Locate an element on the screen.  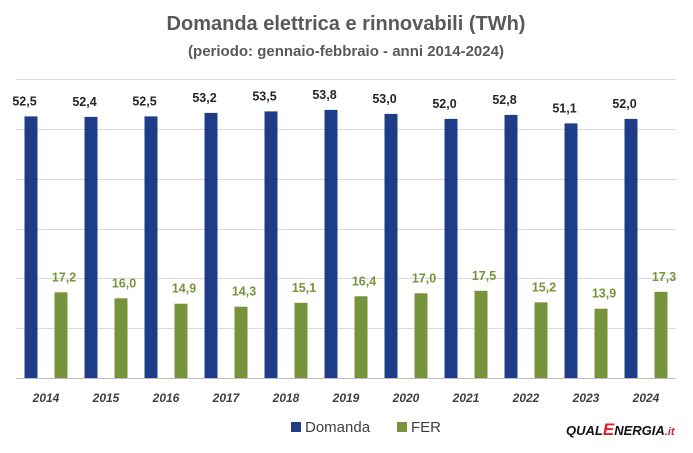
bar-fer-2019 is located at coordinates (361, 337).